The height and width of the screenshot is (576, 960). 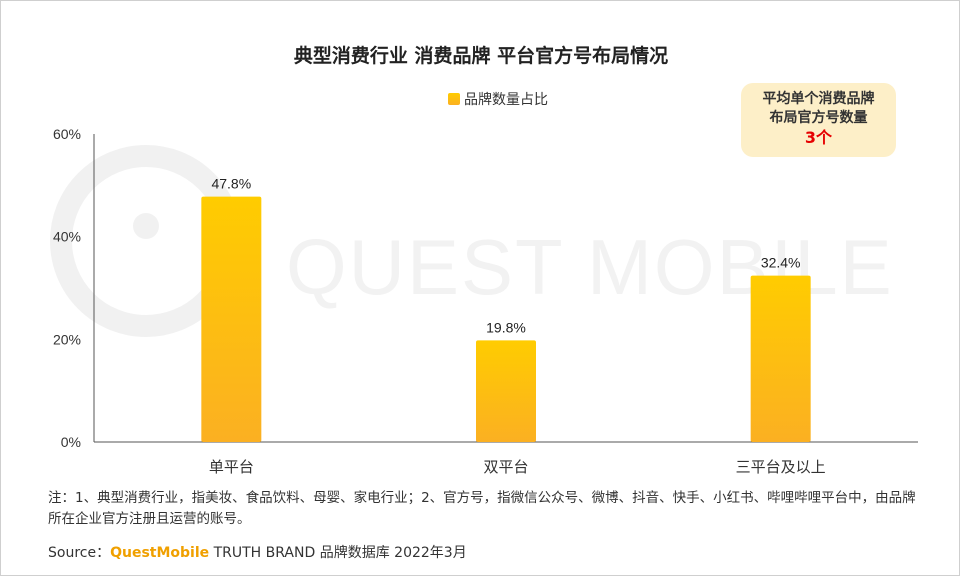 I want to click on callout-box: 平均单个消费品牌 布局官方号数量 3个, so click(x=818, y=120).